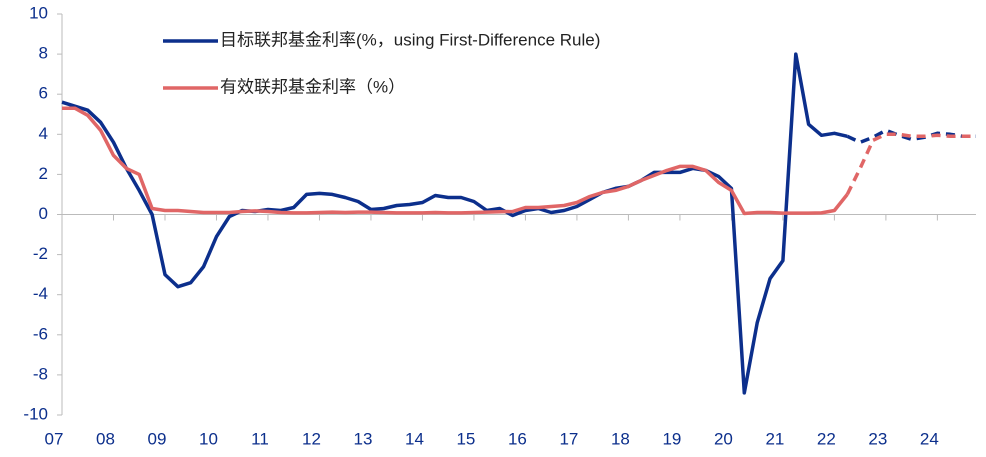  What do you see at coordinates (43, 173) in the screenshot?
I see `y-tick-label: 2` at bounding box center [43, 173].